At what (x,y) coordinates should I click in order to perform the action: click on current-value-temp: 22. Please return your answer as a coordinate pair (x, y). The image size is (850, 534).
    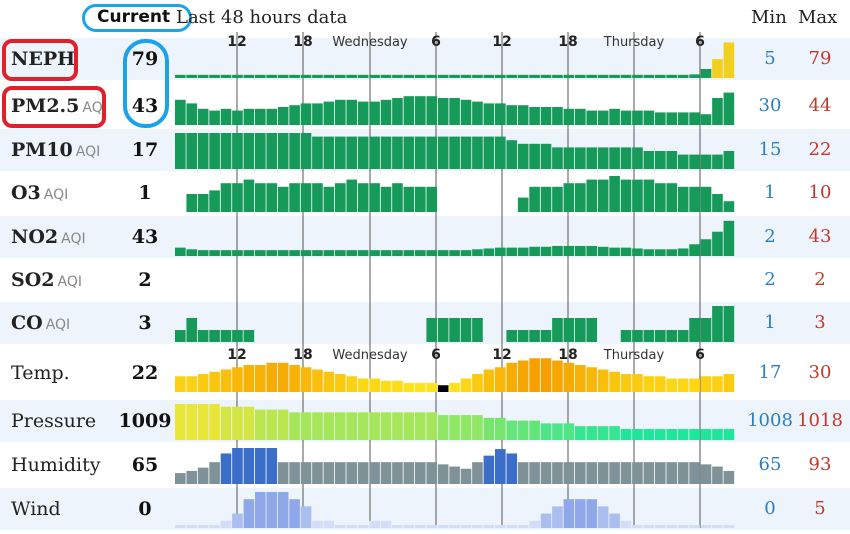
    Looking at the image, I should click on (145, 373).